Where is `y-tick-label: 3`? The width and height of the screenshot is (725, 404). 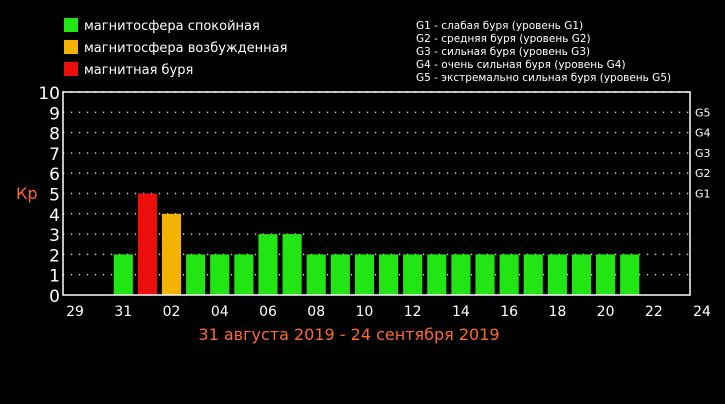 y-tick-label: 3 is located at coordinates (54, 236).